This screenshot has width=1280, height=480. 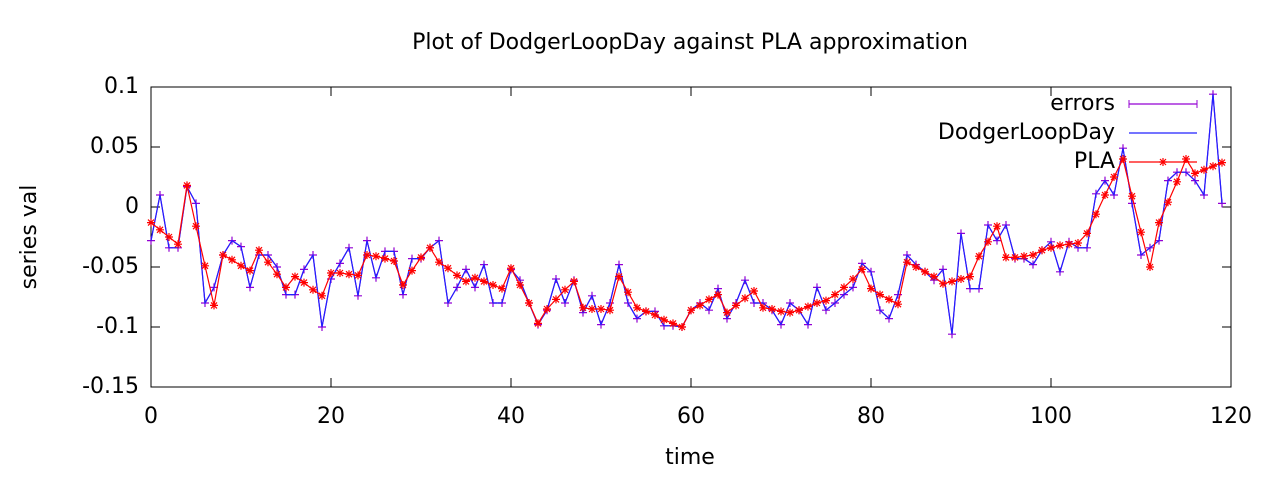 What do you see at coordinates (871, 416) in the screenshot?
I see `x-tick-label: 80` at bounding box center [871, 416].